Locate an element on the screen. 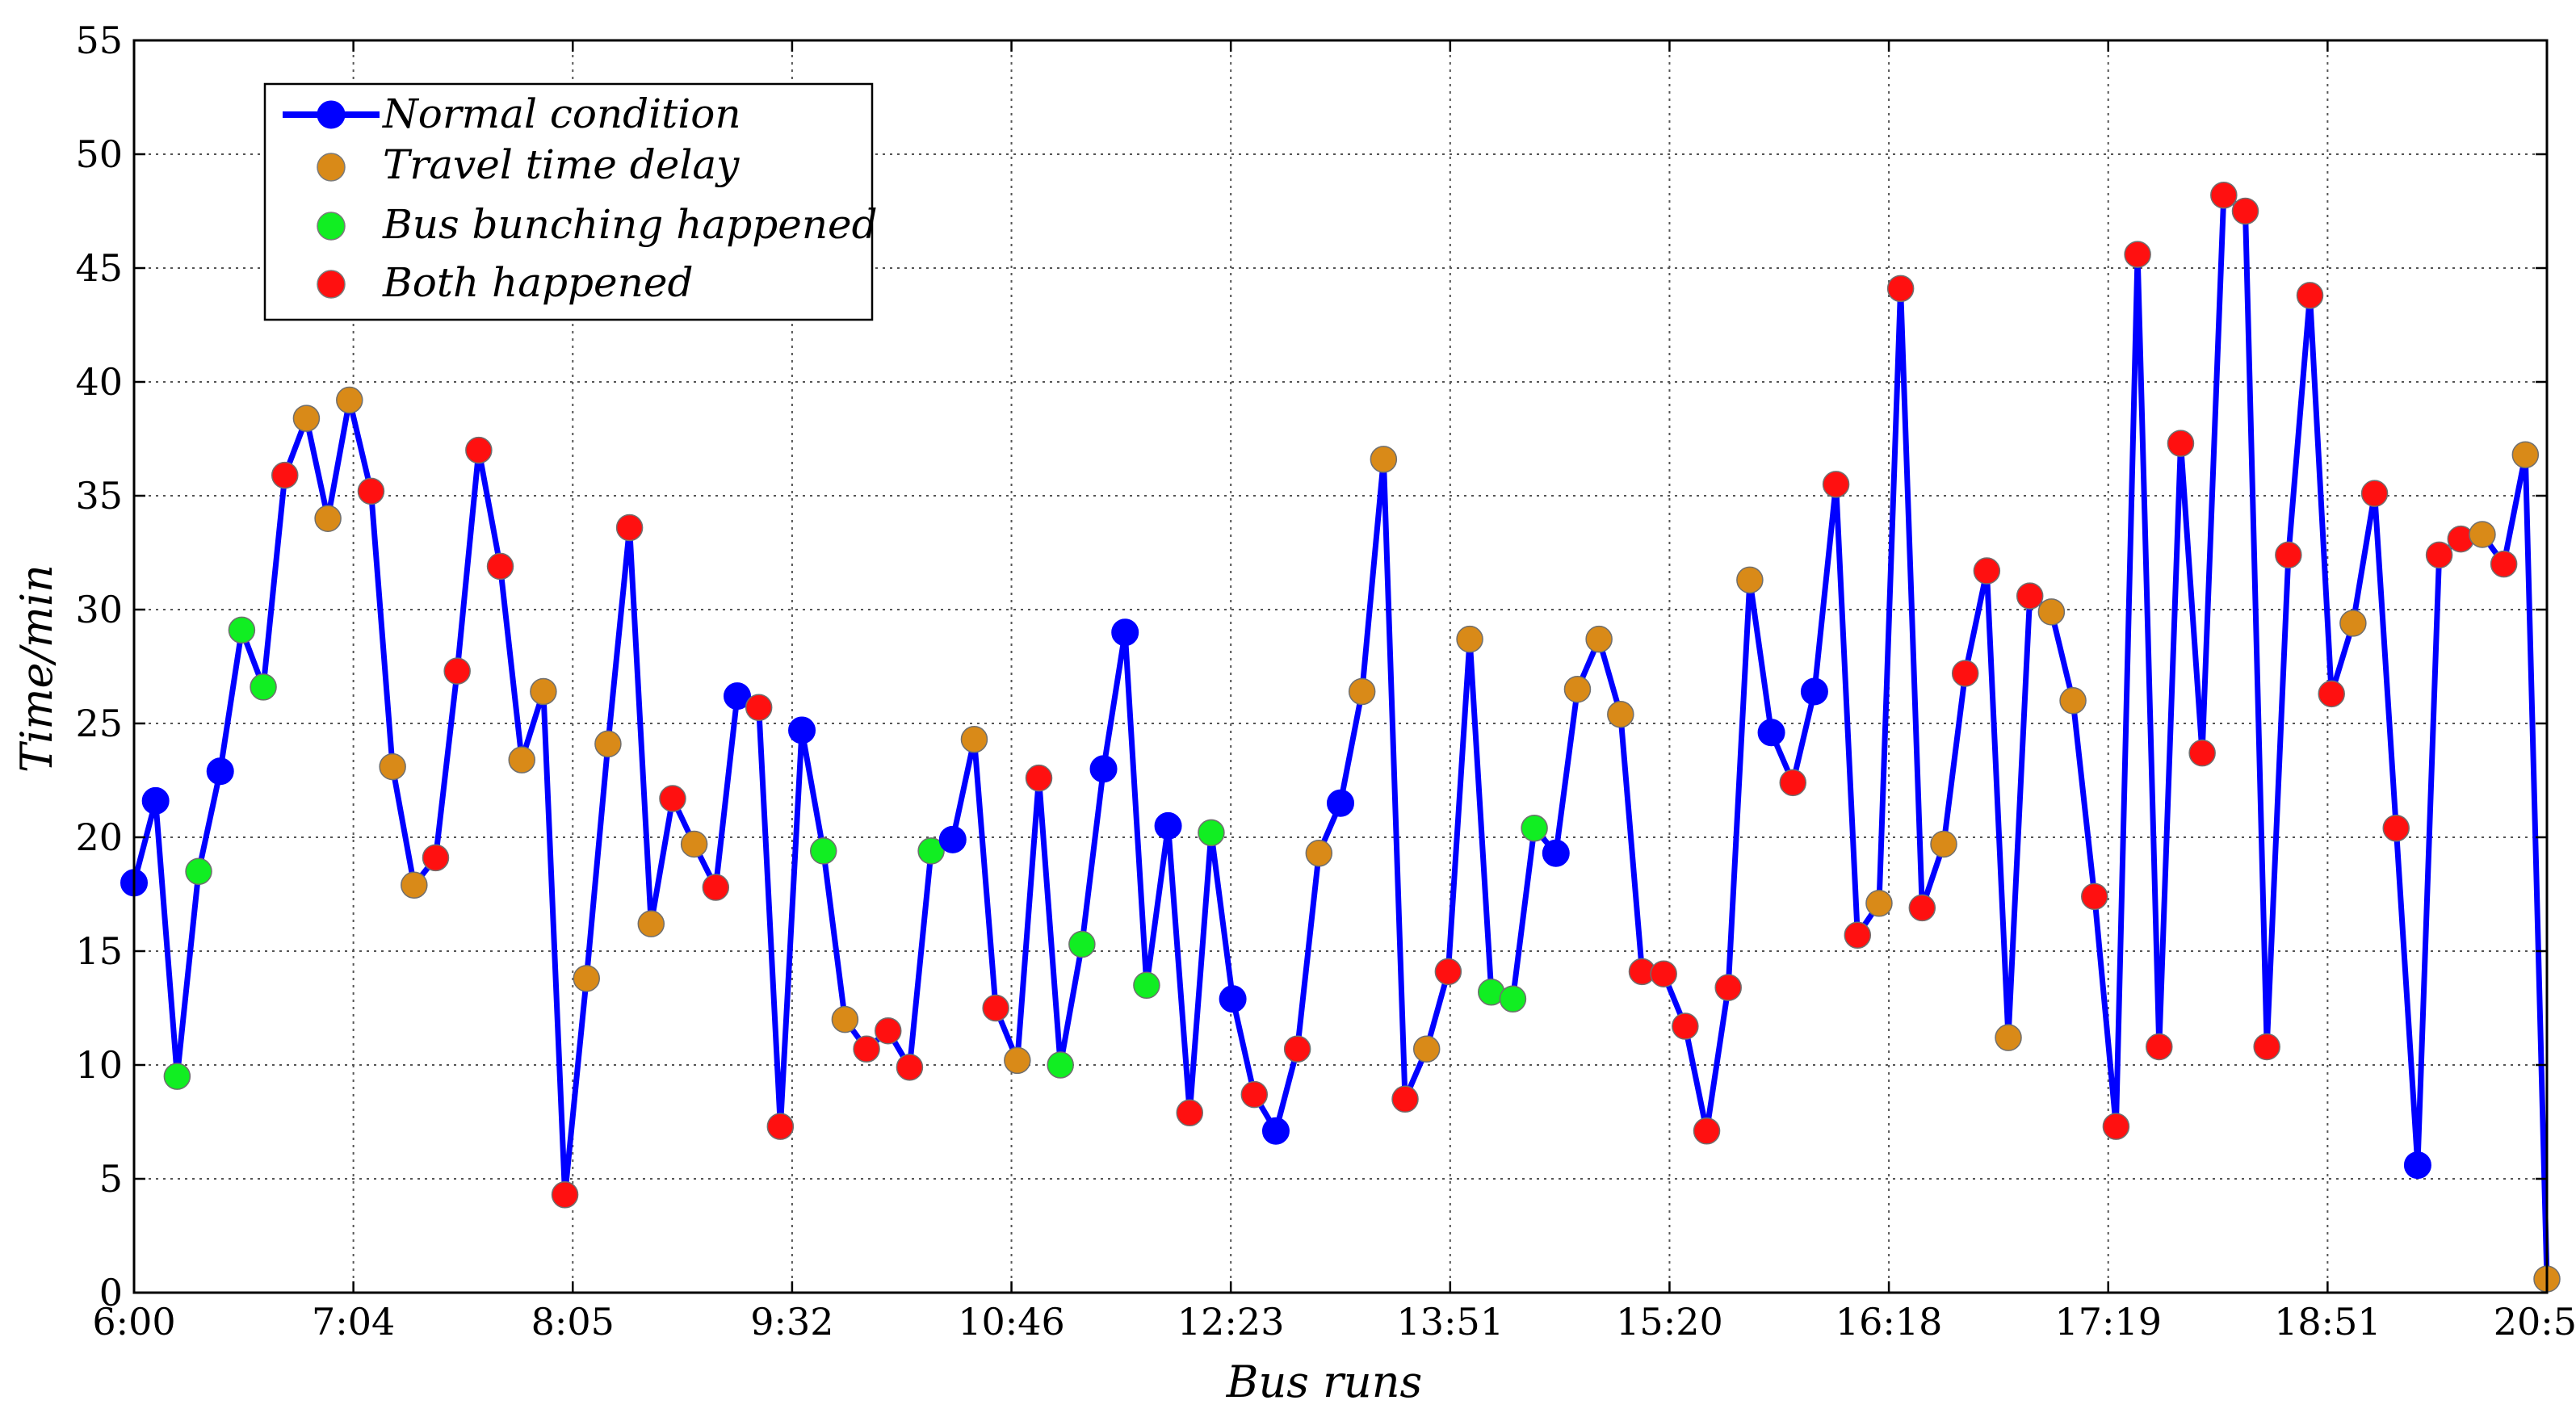 Image resolution: width=2576 pixels, height=1417 pixels. x-tick-label: 13:51 is located at coordinates (1450, 1322).